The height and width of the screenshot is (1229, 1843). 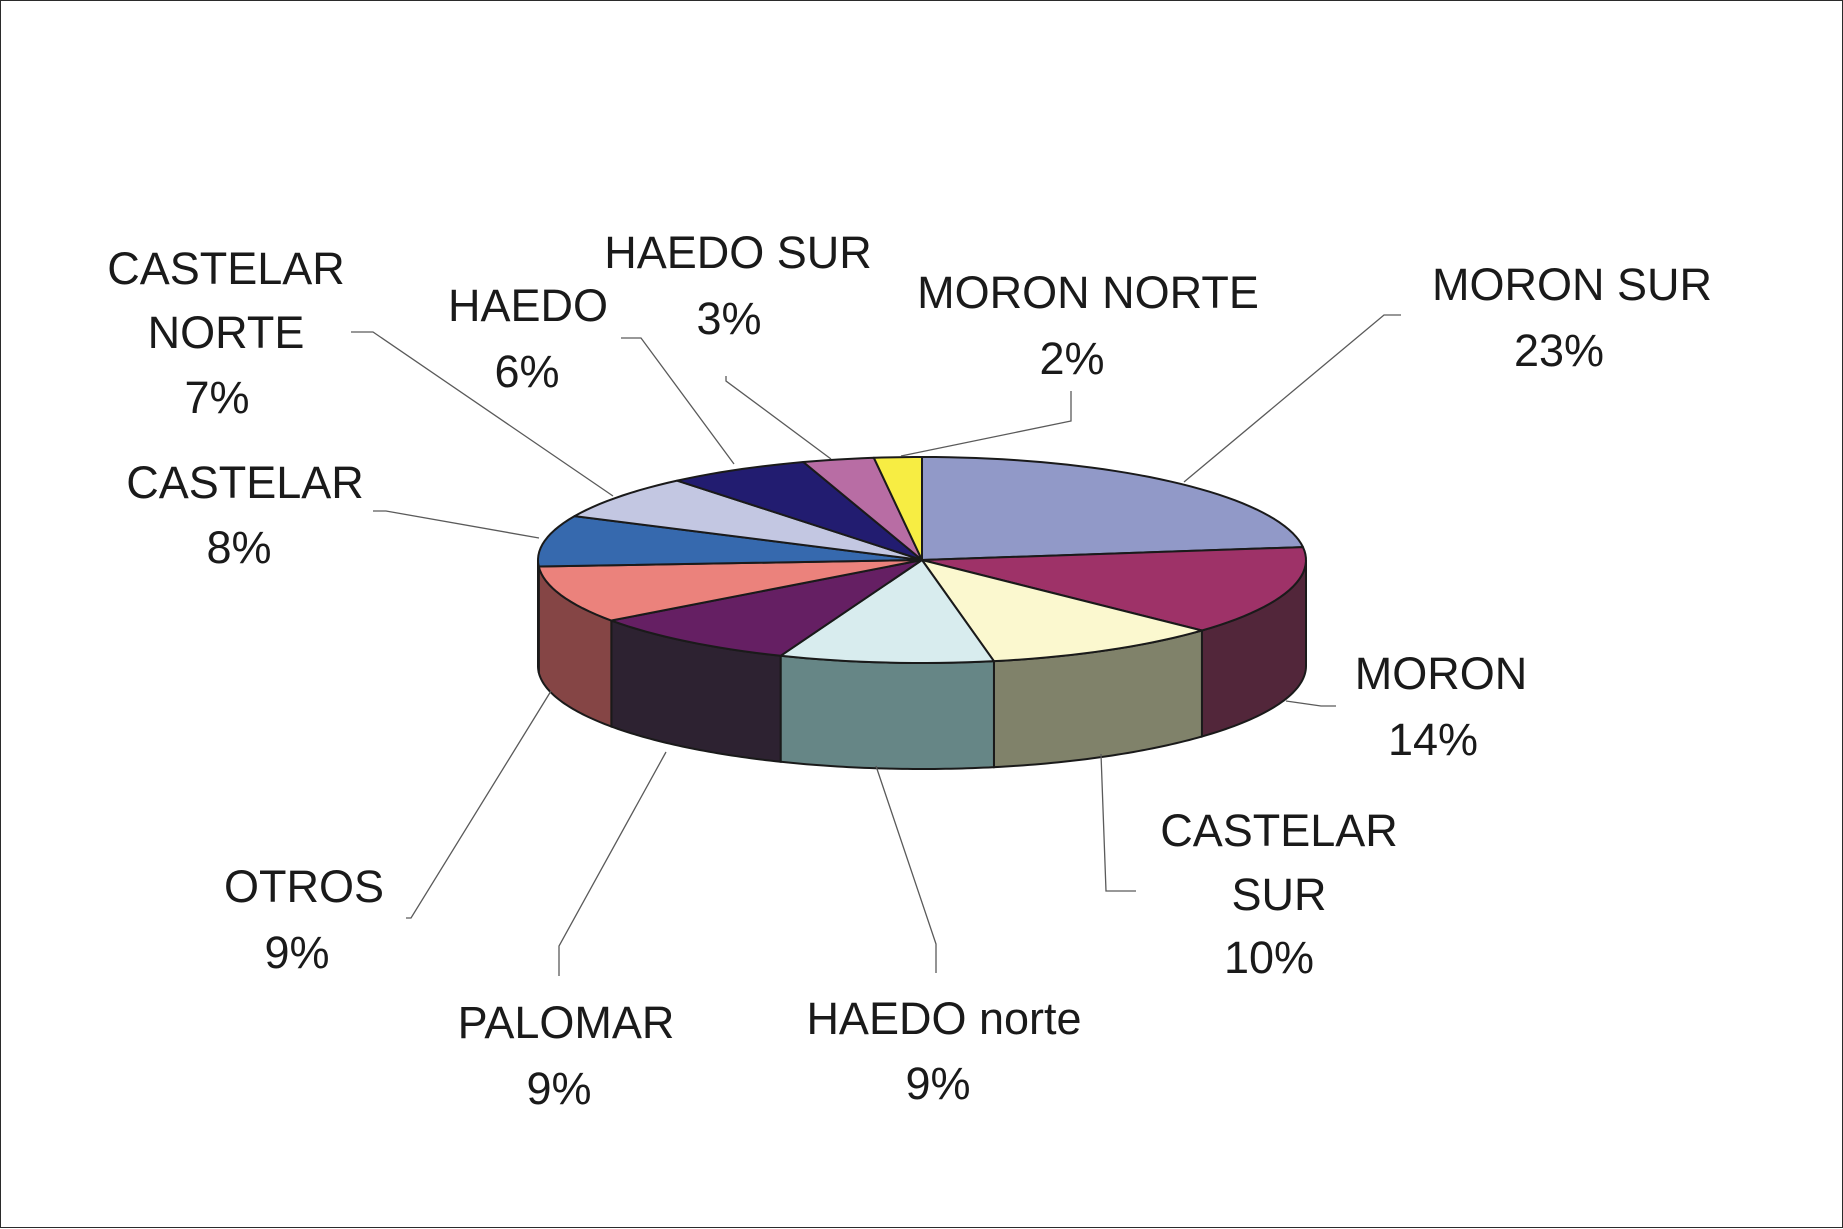 What do you see at coordinates (906, 869) in the screenshot?
I see `leader-line-haedo-norte` at bounding box center [906, 869].